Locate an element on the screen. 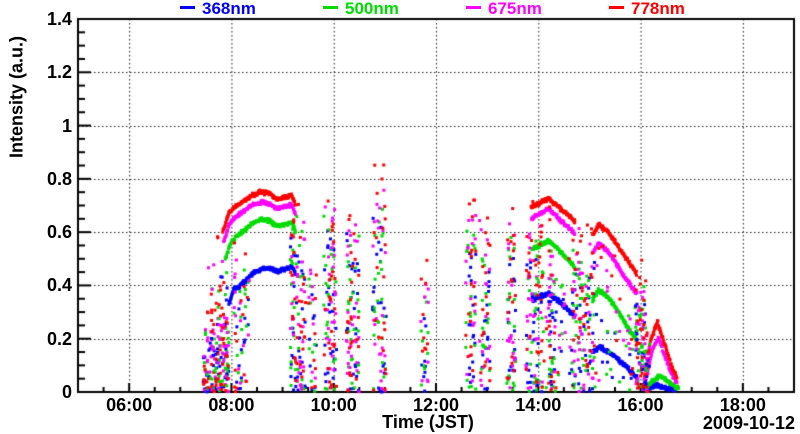 The width and height of the screenshot is (800, 434). date-label: 2009-10-12 is located at coordinates (748, 423).